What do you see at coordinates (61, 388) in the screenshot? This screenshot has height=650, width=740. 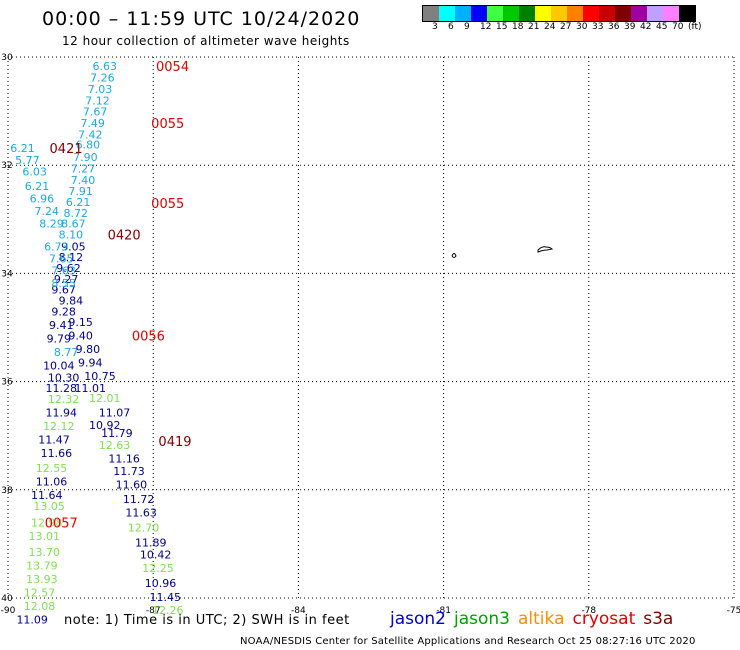 I see `wave-height-value: 11.28` at bounding box center [61, 388].